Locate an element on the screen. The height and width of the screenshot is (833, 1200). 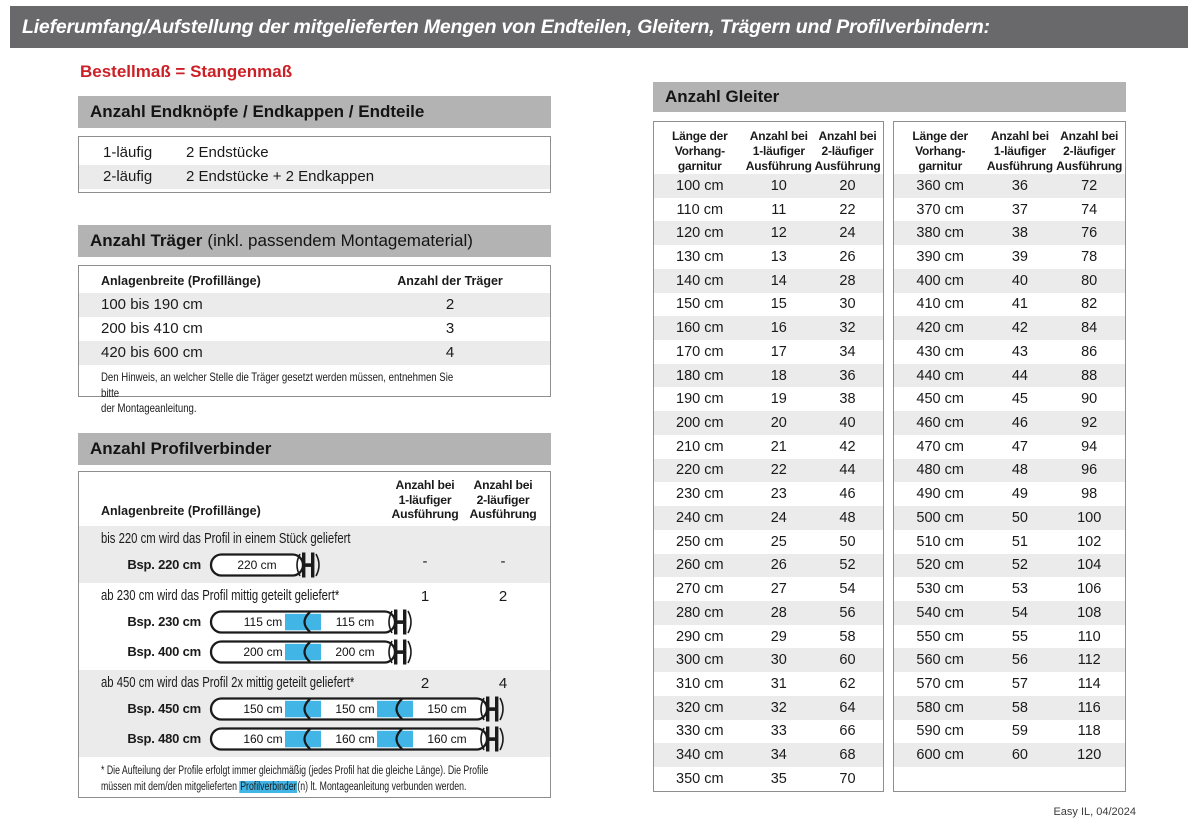
endteile-run-type: 2-läufig is located at coordinates (128, 176).